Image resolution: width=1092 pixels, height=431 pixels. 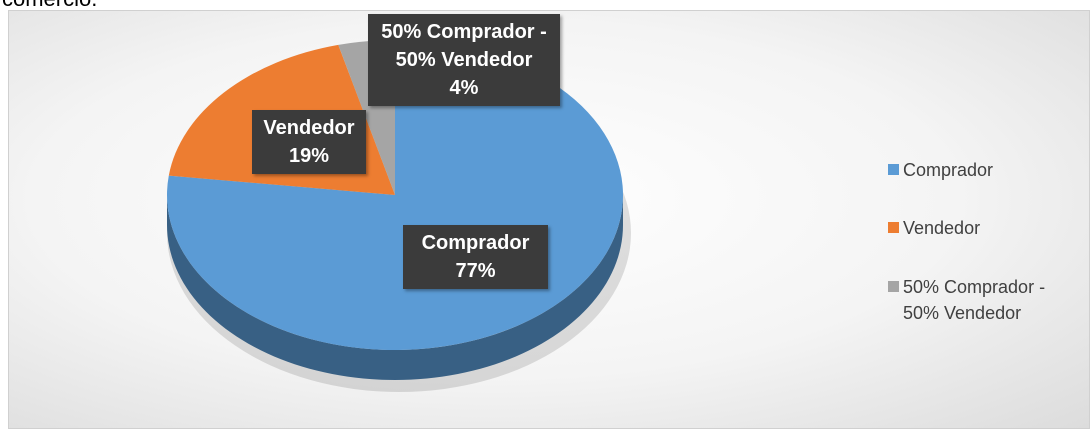 I want to click on data-label: Vendedor 19%, so click(x=309, y=142).